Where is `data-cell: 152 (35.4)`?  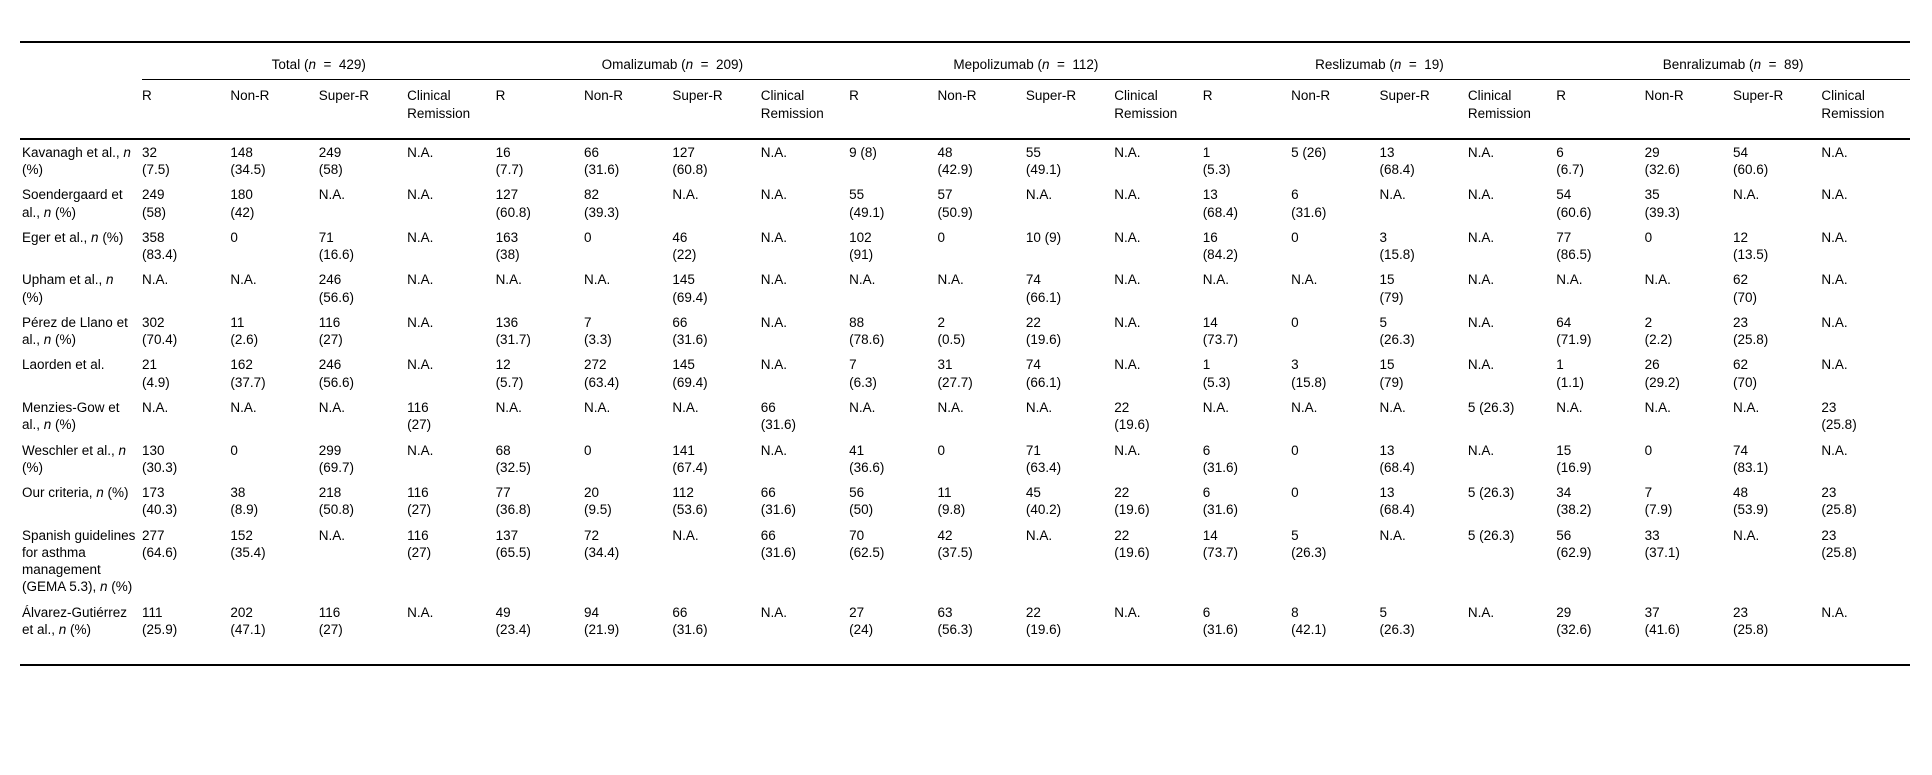 data-cell: 152 (35.4) is located at coordinates (248, 543).